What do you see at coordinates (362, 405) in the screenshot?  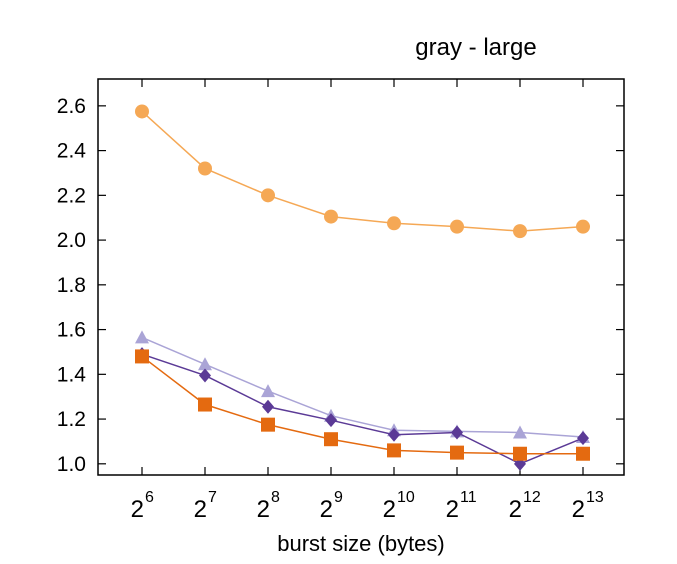 I see `series-3-line` at bounding box center [362, 405].